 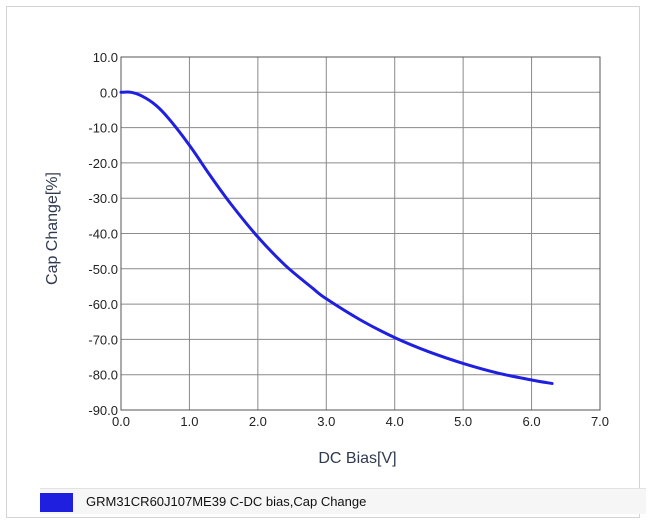 What do you see at coordinates (226, 501) in the screenshot?
I see `legend-label: GRM31CR60J107ME39 C-DC bias,Cap Change` at bounding box center [226, 501].